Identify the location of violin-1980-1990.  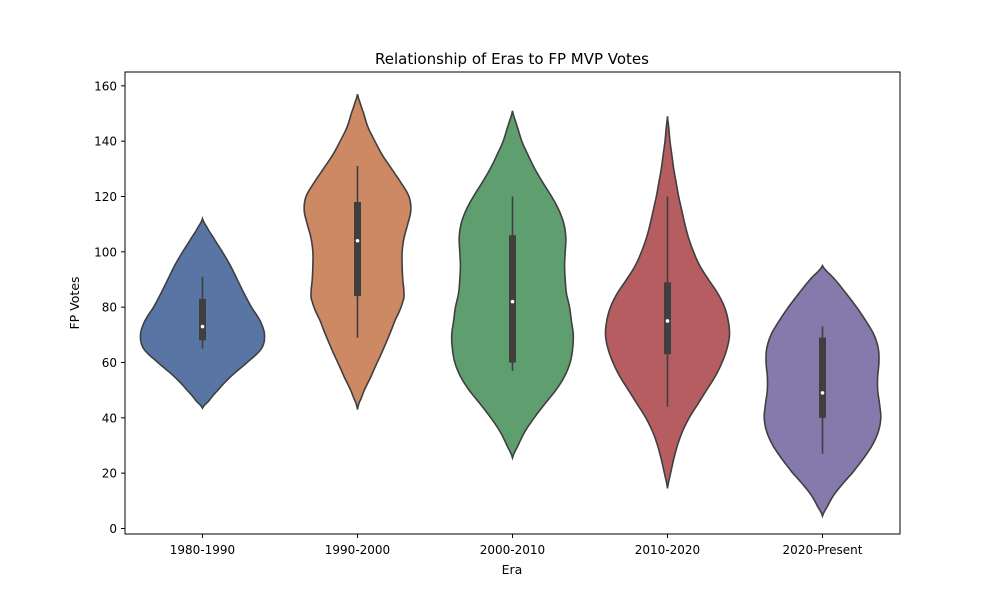
(202, 313).